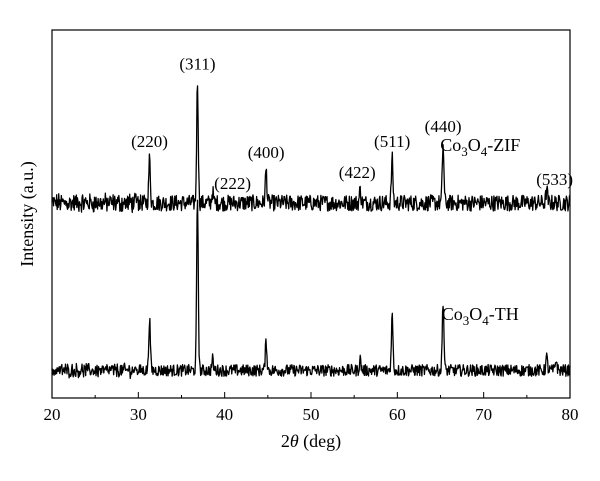 The height and width of the screenshot is (481, 600). What do you see at coordinates (52, 414) in the screenshot?
I see `x-tick-label: 20` at bounding box center [52, 414].